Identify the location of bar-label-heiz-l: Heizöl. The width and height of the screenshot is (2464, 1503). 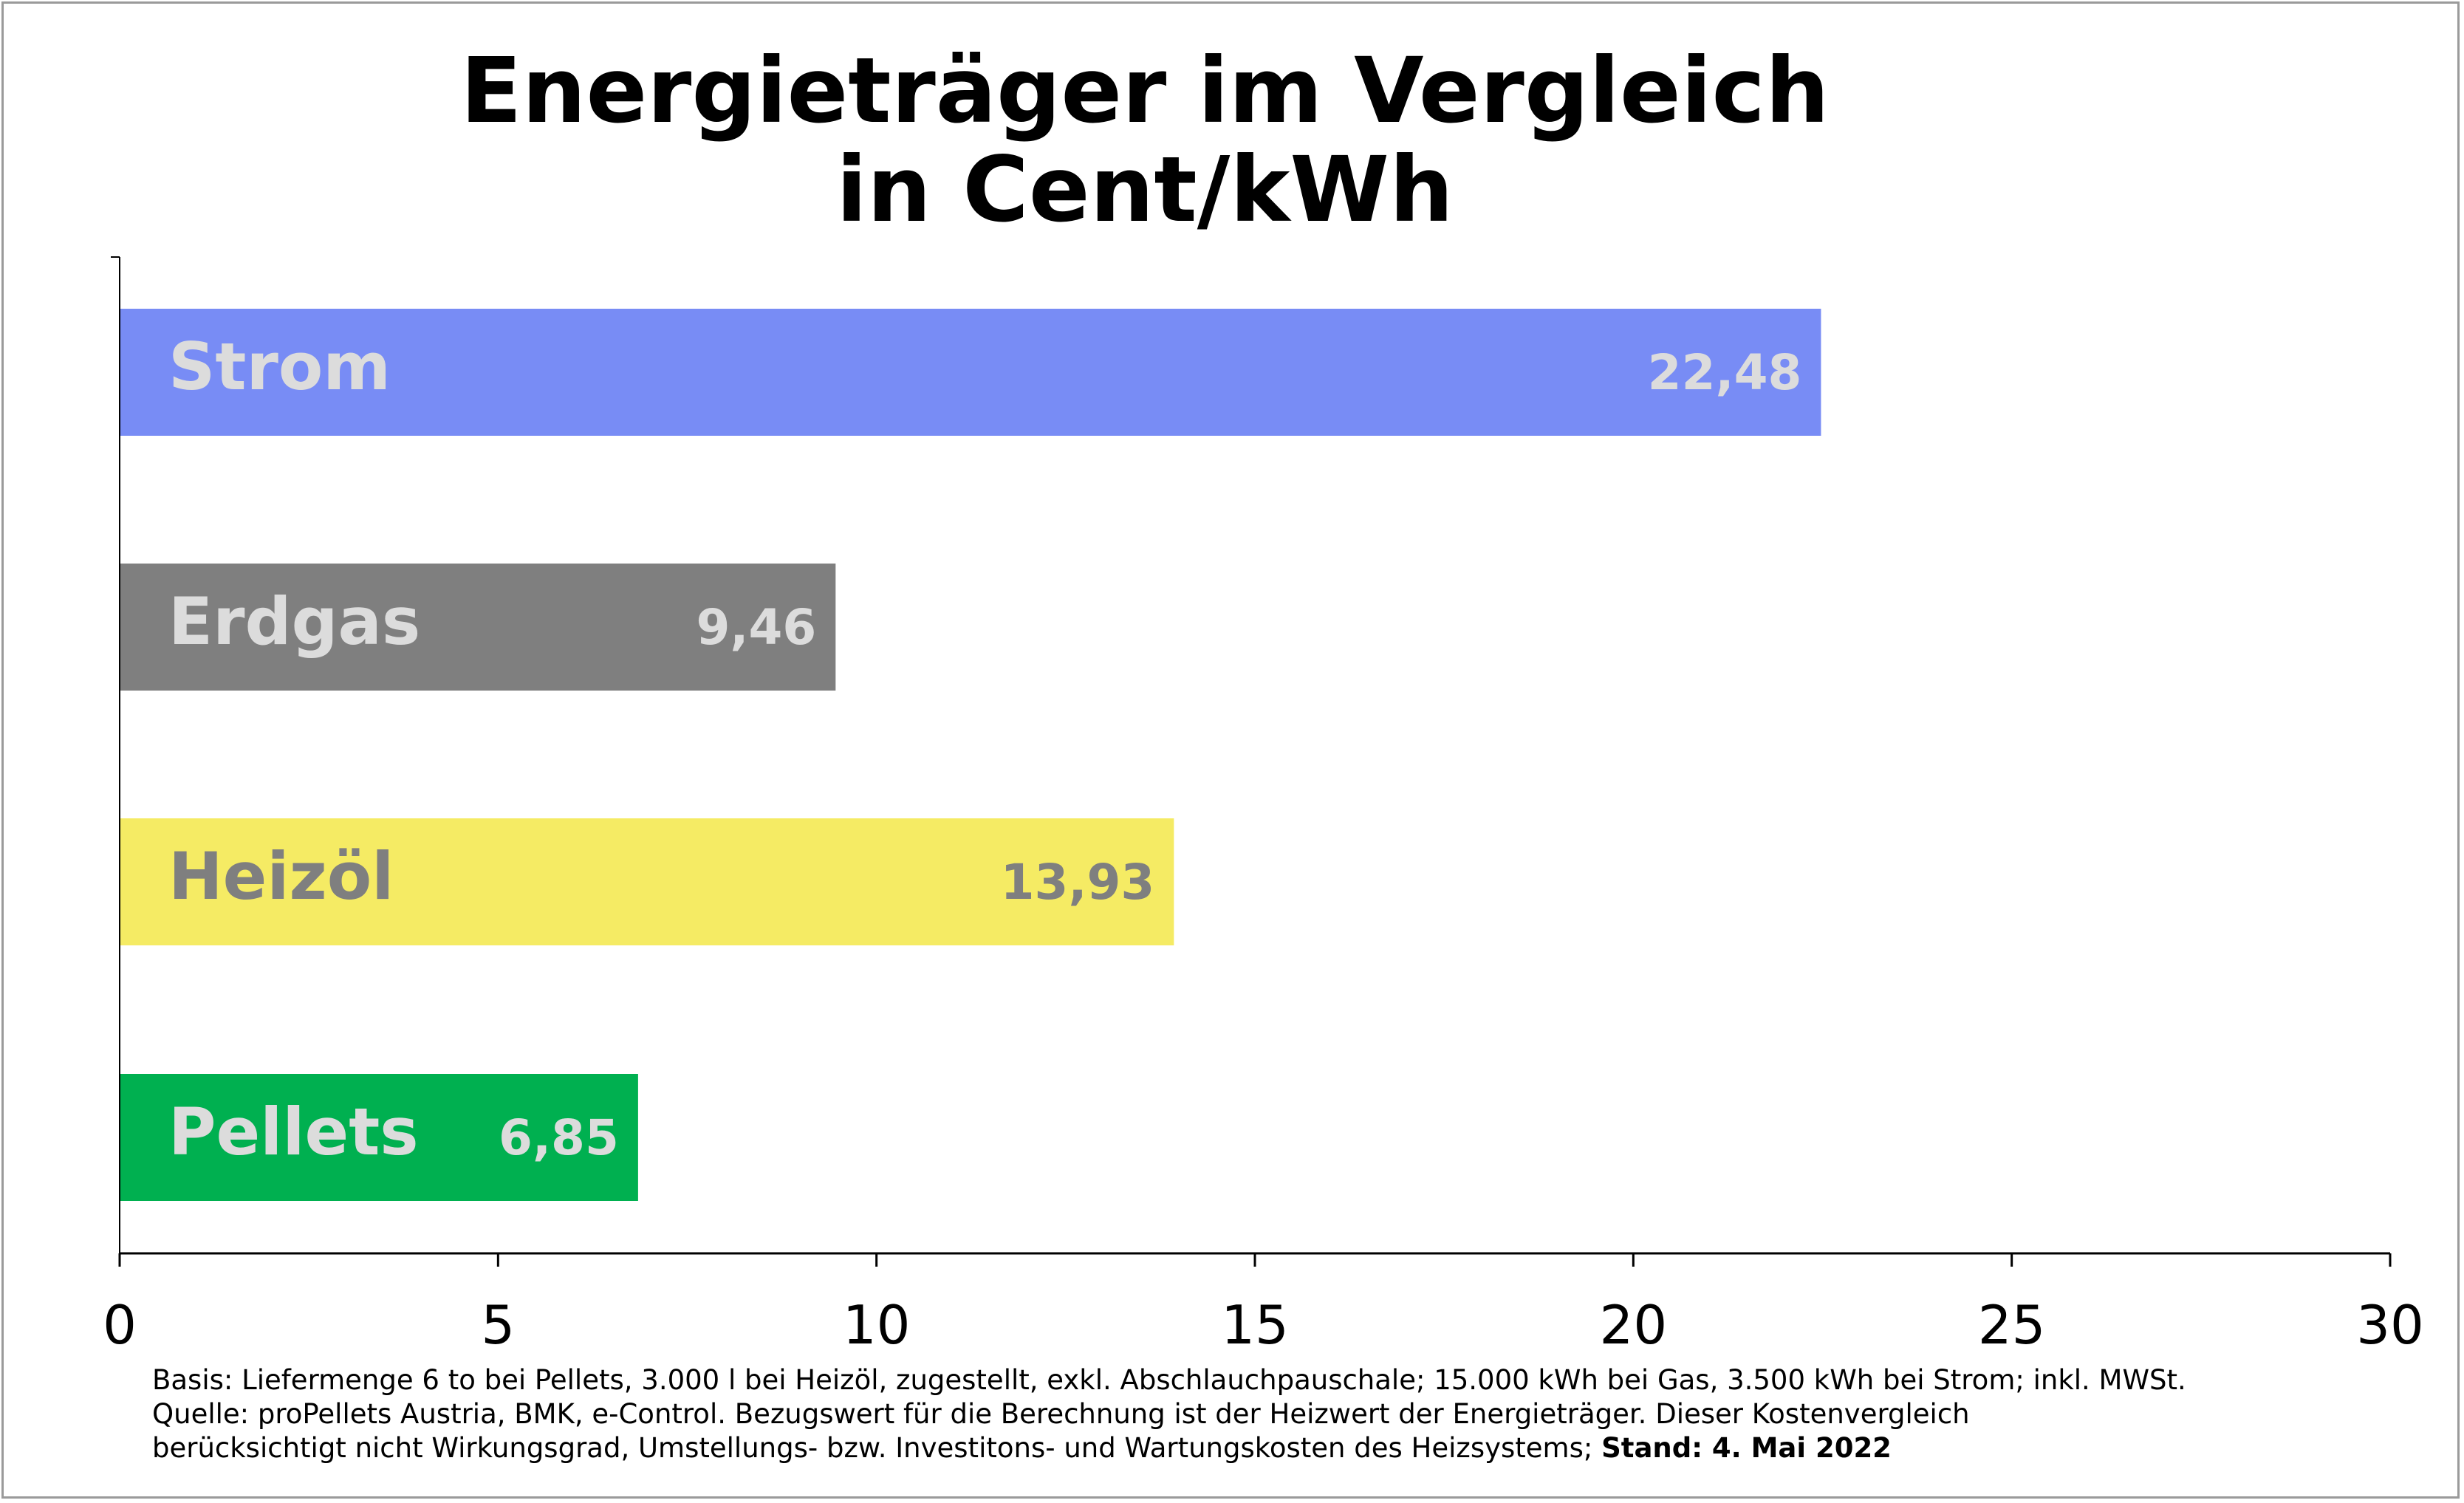
(281, 876).